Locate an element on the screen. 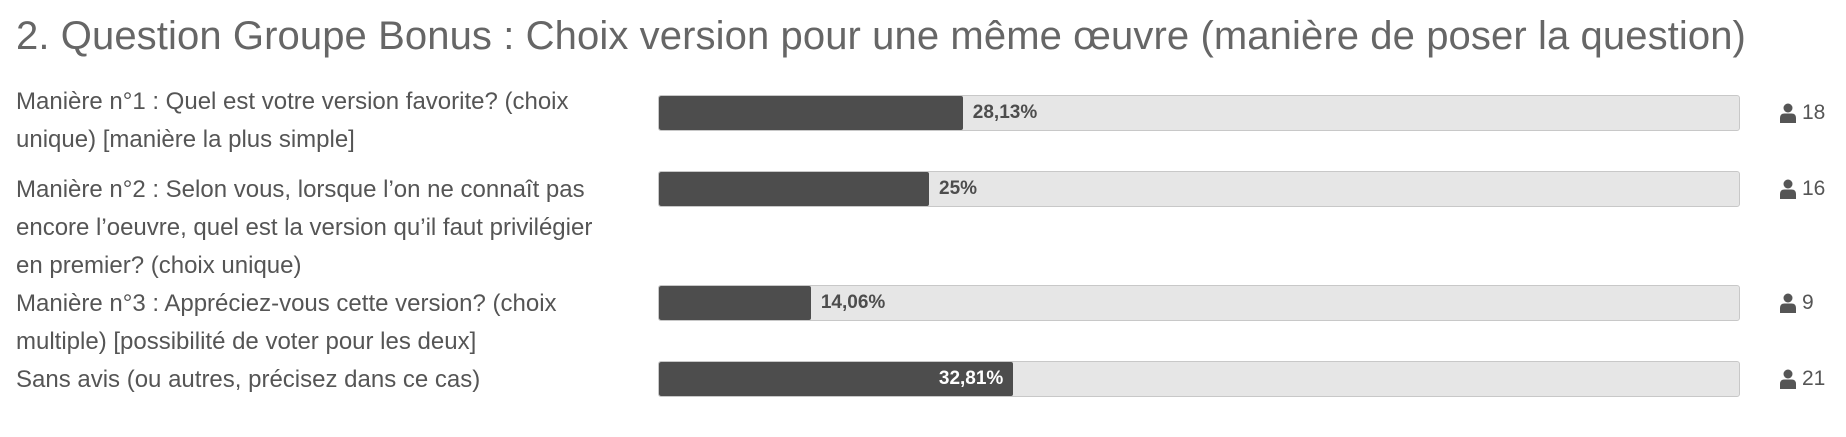  vote-count: 21 is located at coordinates (1802, 379).